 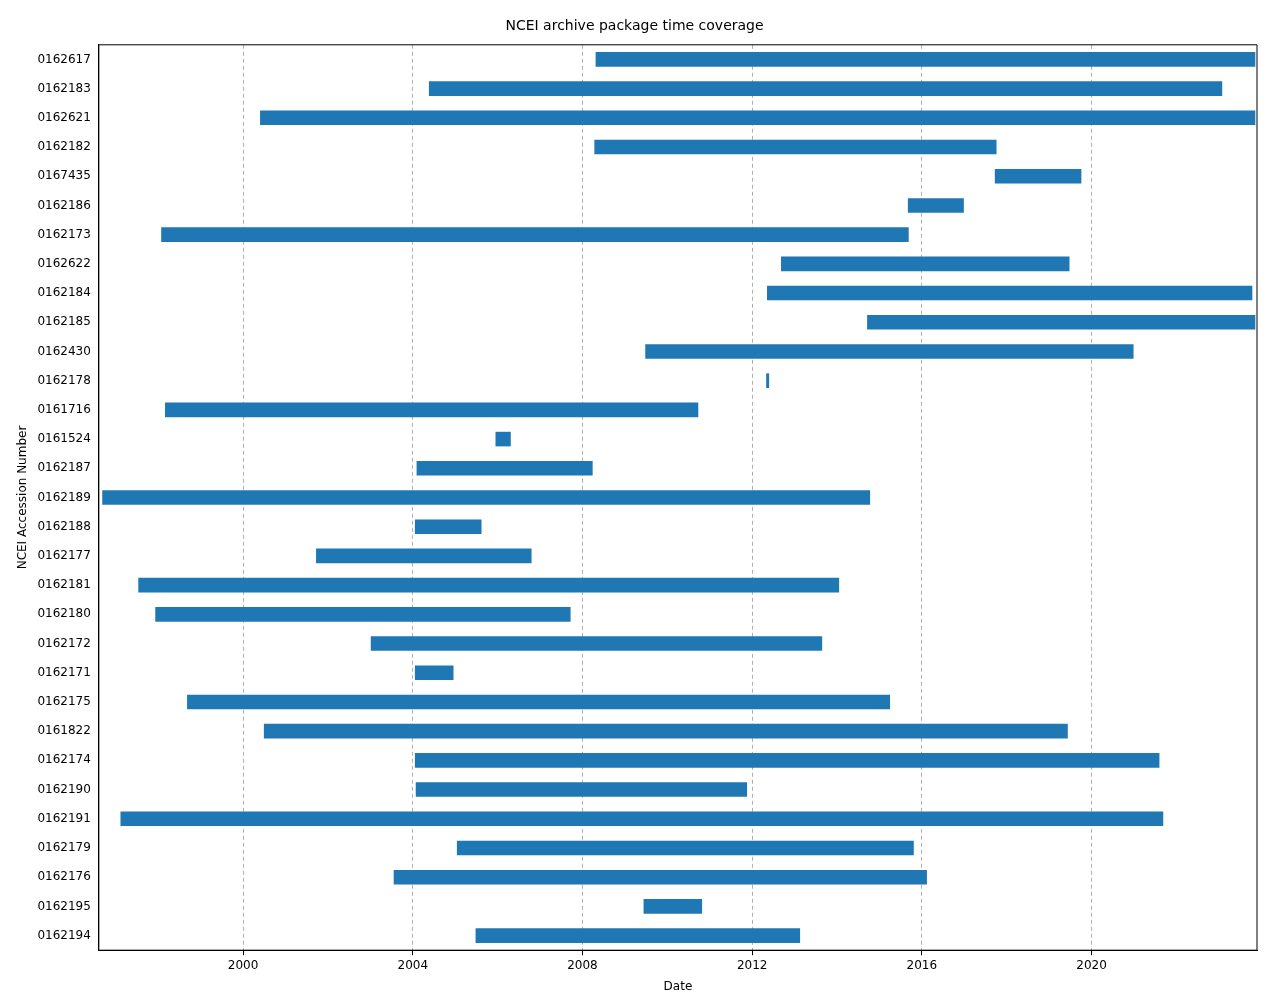 I want to click on x-tick-label: 2012, so click(x=752, y=964).